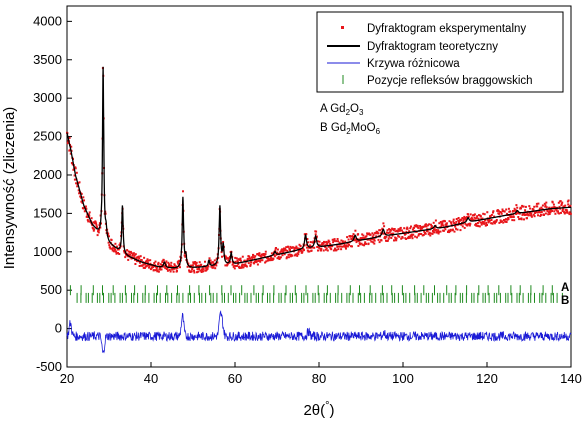 This screenshot has height=423, width=586. Describe the element at coordinates (432, 47) in the screenshot. I see `legend-label-theoretical: Dyfraktogram teoretyczny` at that location.